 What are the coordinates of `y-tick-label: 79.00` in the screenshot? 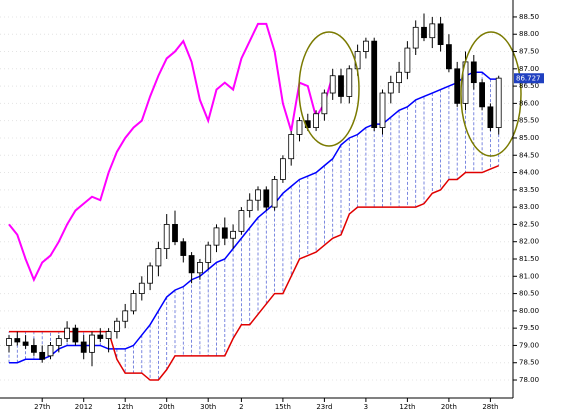 It's located at (529, 345).